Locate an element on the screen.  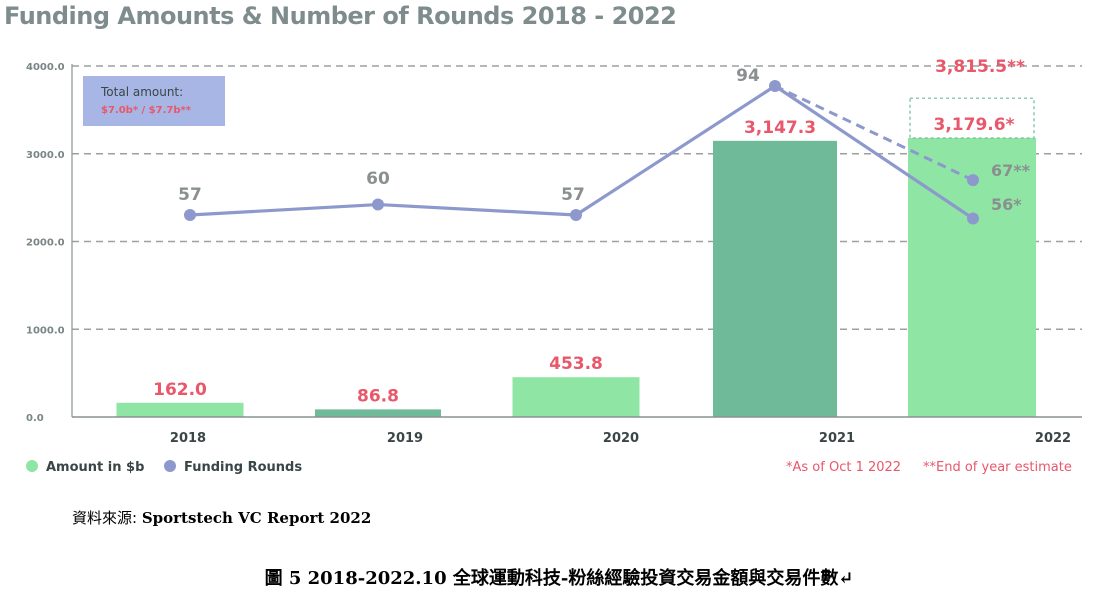
note-as-of: *As of Oct 1 2022 is located at coordinates (843, 467).